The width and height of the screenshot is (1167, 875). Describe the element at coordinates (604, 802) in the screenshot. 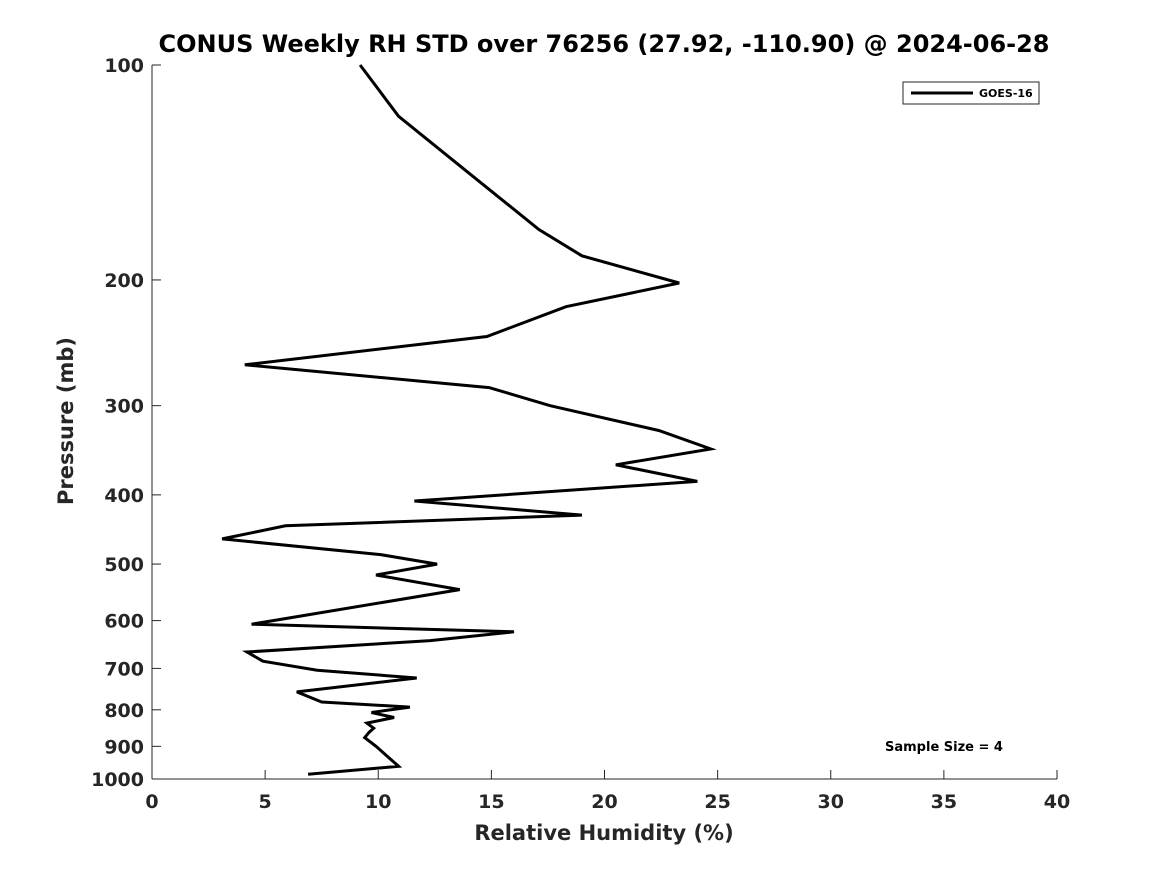

I see `x-tick-label: 20` at that location.